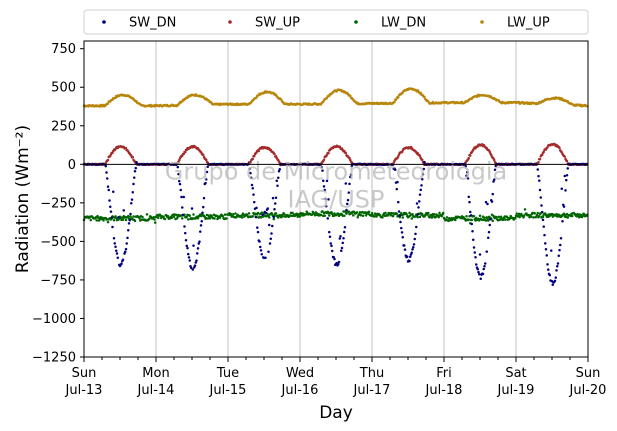 Image resolution: width=617 pixels, height=431 pixels. What do you see at coordinates (63, 88) in the screenshot?
I see `y-tick-label: 500` at bounding box center [63, 88].